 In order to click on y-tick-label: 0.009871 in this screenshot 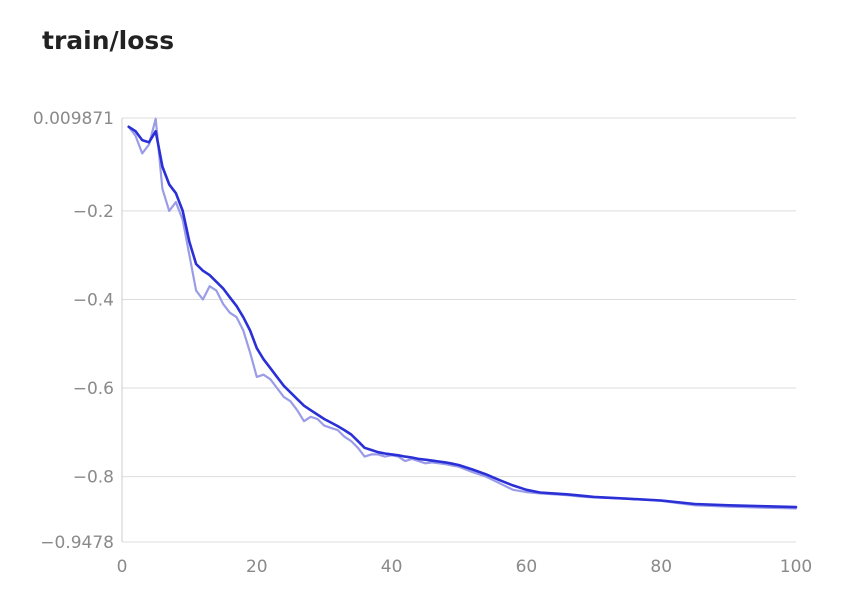, I will do `click(73, 119)`.